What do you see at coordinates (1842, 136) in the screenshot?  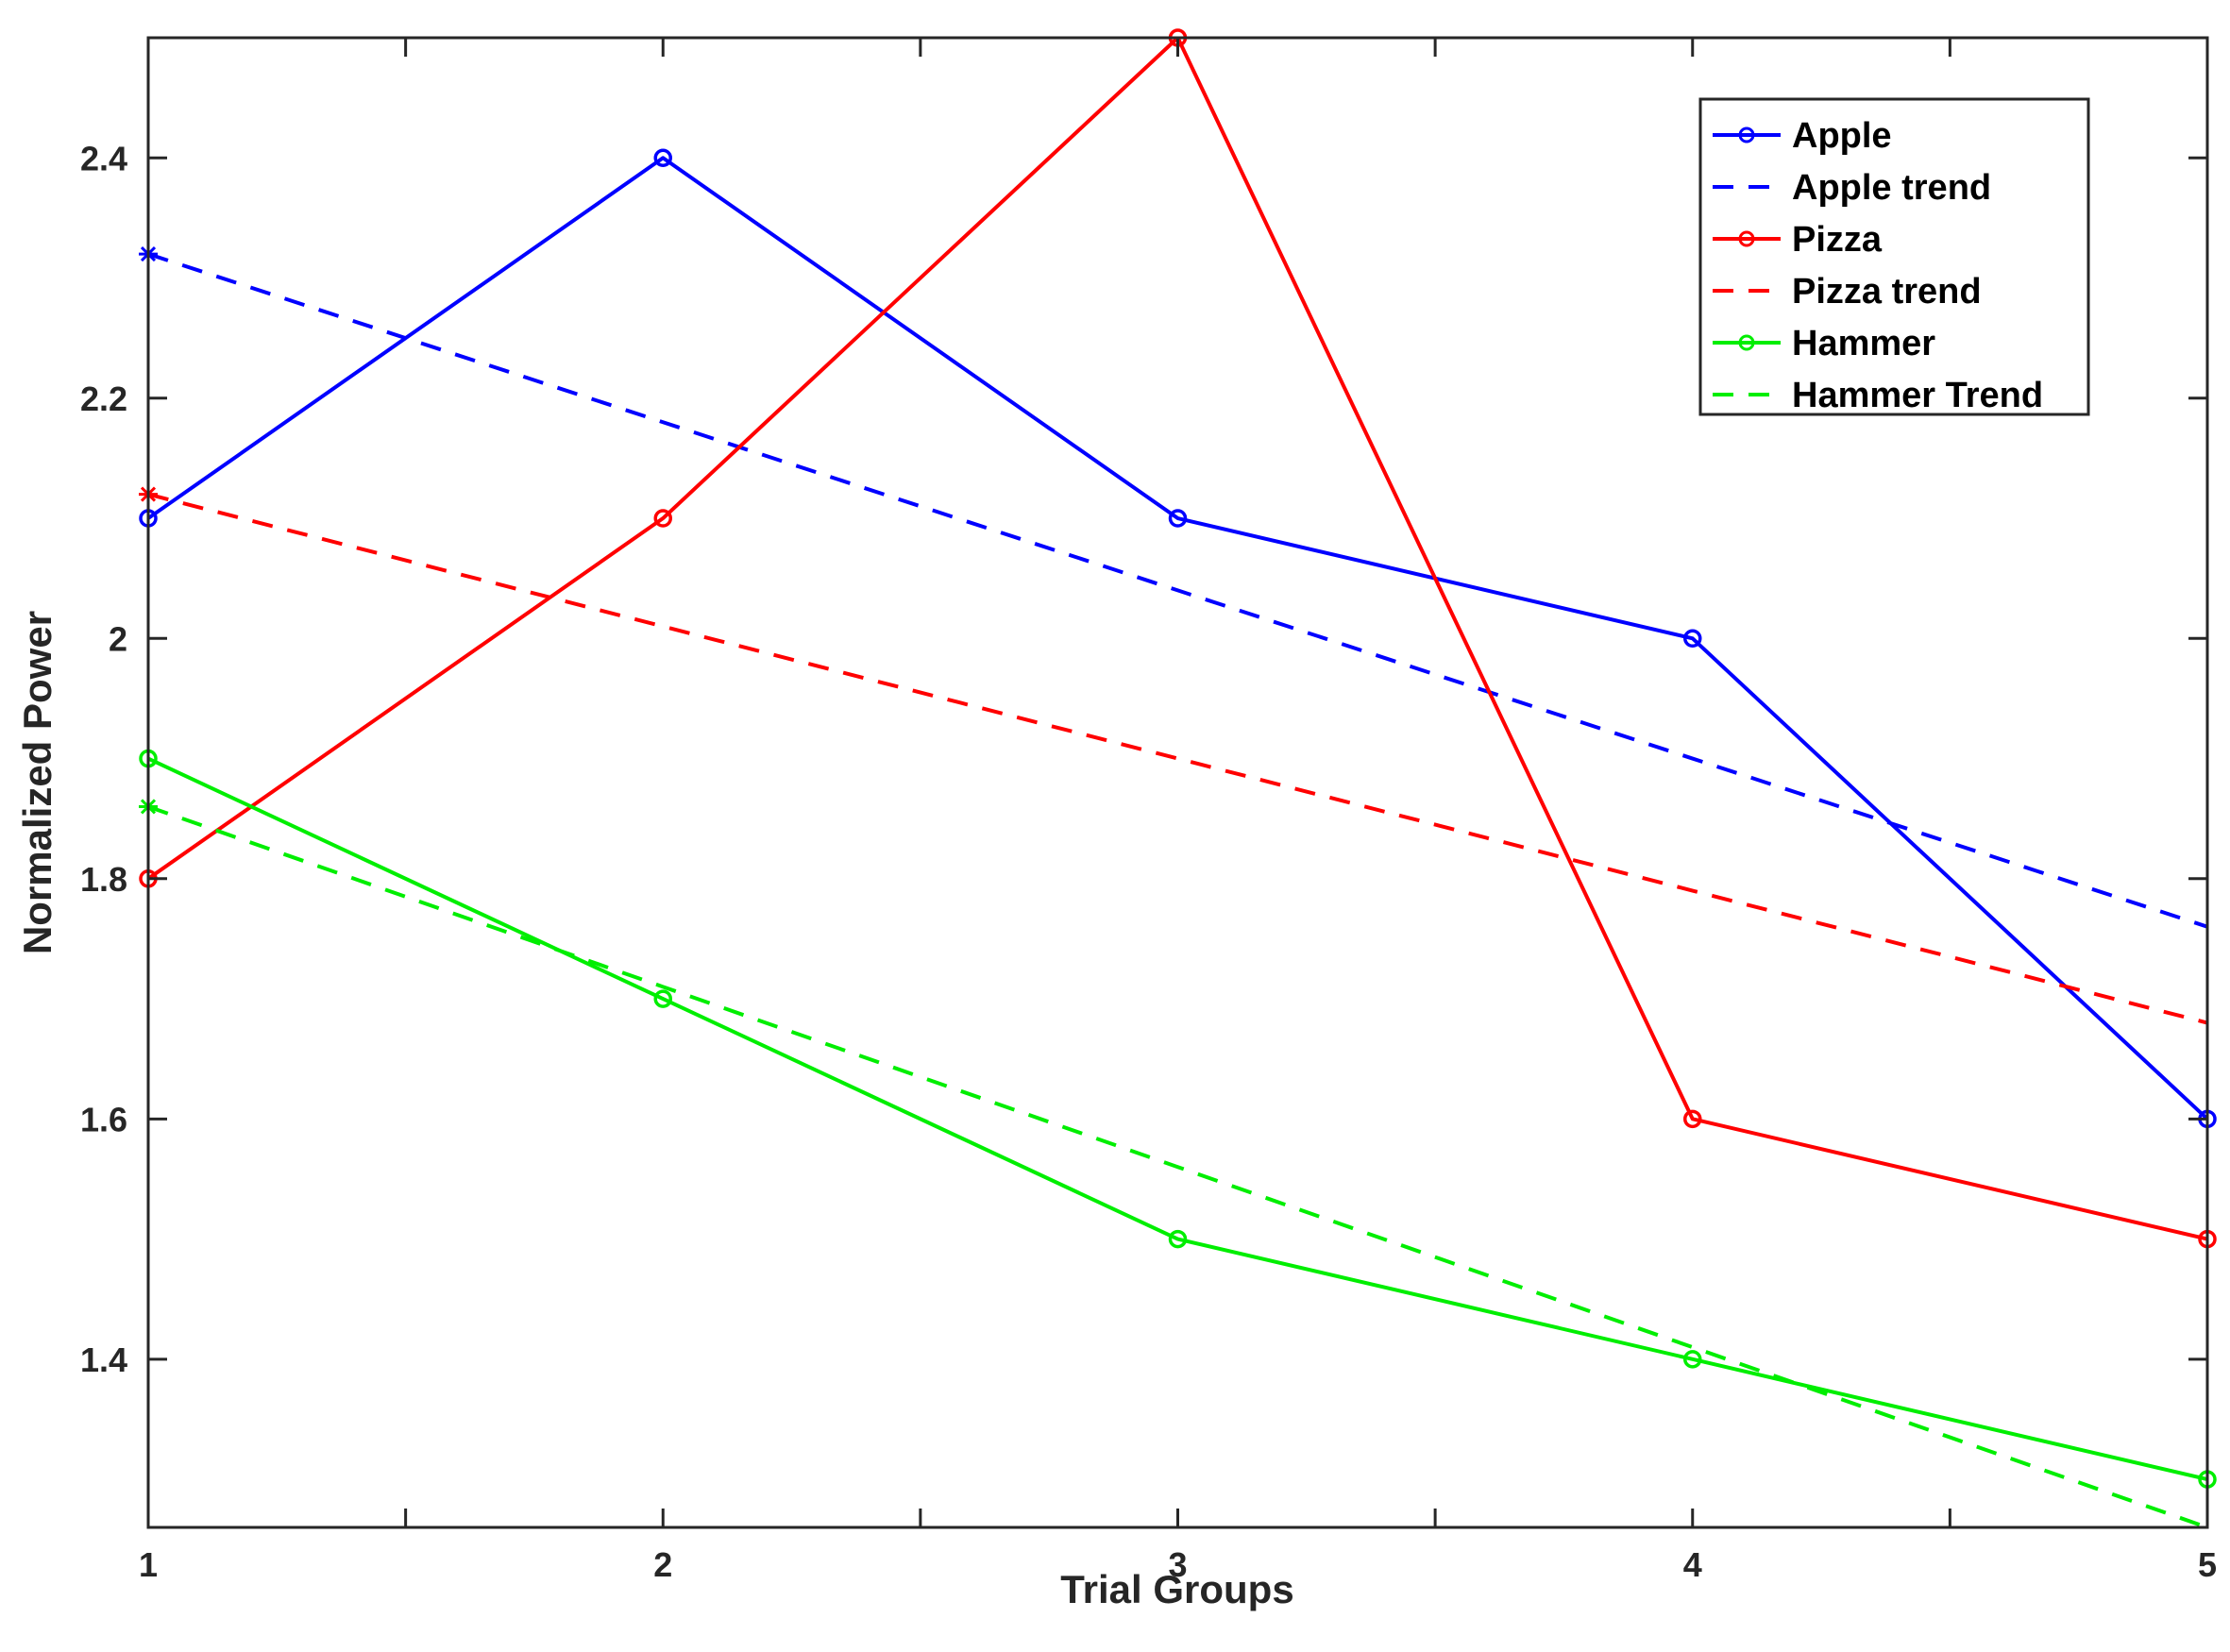 I see `legend-label: Apple` at bounding box center [1842, 136].